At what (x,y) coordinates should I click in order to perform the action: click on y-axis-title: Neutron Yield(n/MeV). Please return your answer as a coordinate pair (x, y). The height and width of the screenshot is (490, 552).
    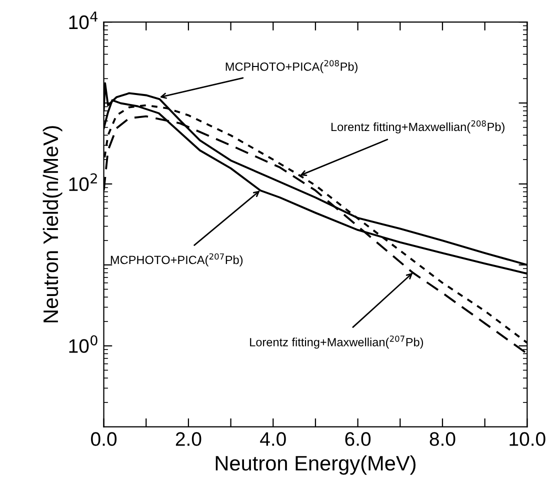
    Looking at the image, I should click on (52, 224).